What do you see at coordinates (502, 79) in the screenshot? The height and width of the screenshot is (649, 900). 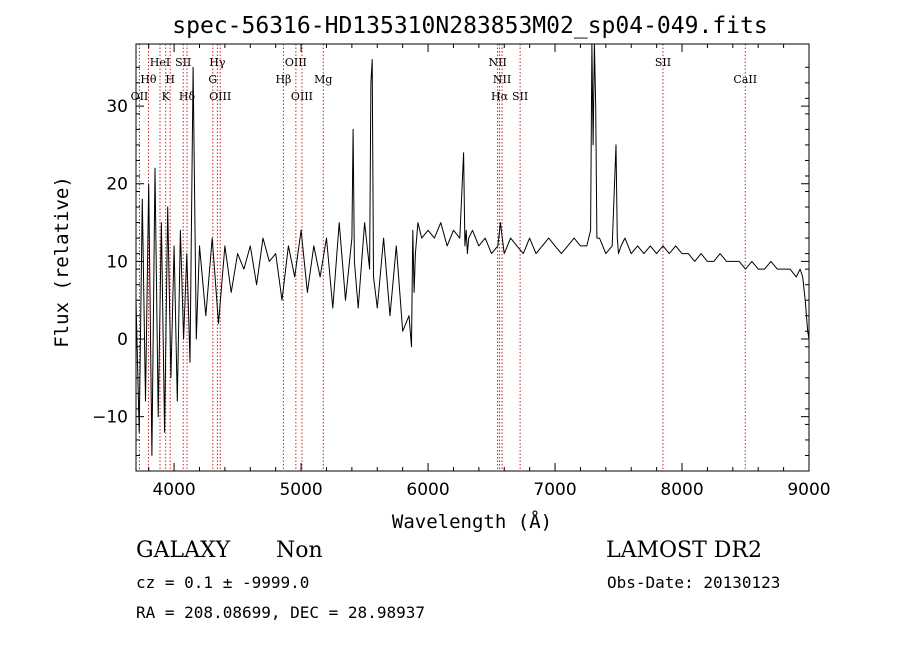 I see `emission-line-label-15: NII` at bounding box center [502, 79].